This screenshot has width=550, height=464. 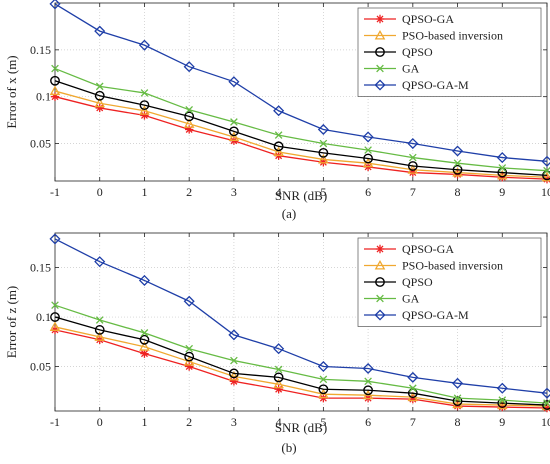 What do you see at coordinates (144, 422) in the screenshot?
I see `x-tick-label: 1` at bounding box center [144, 422].